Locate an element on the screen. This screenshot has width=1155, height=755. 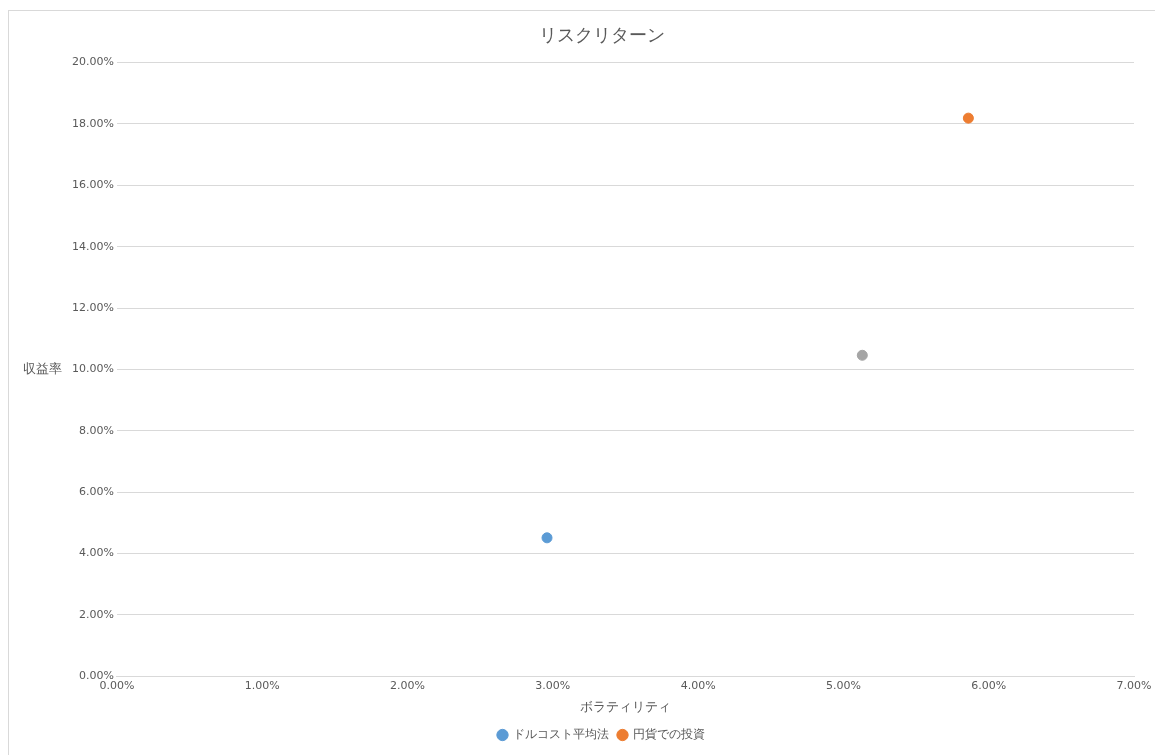
x-tick-label: 1.00% is located at coordinates (262, 685).